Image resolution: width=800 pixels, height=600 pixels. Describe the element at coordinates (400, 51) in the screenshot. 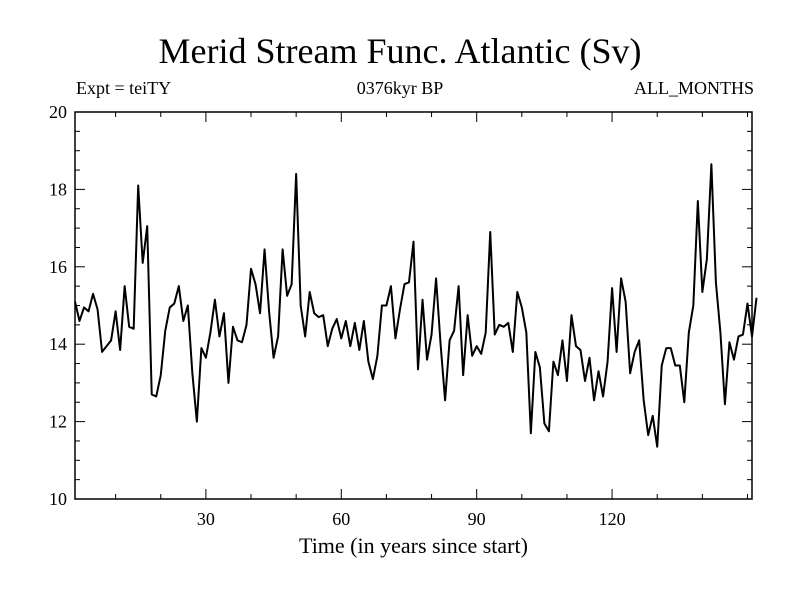

I see `chart-title: Merid Stream Func. Atlantic (Sv)` at that location.